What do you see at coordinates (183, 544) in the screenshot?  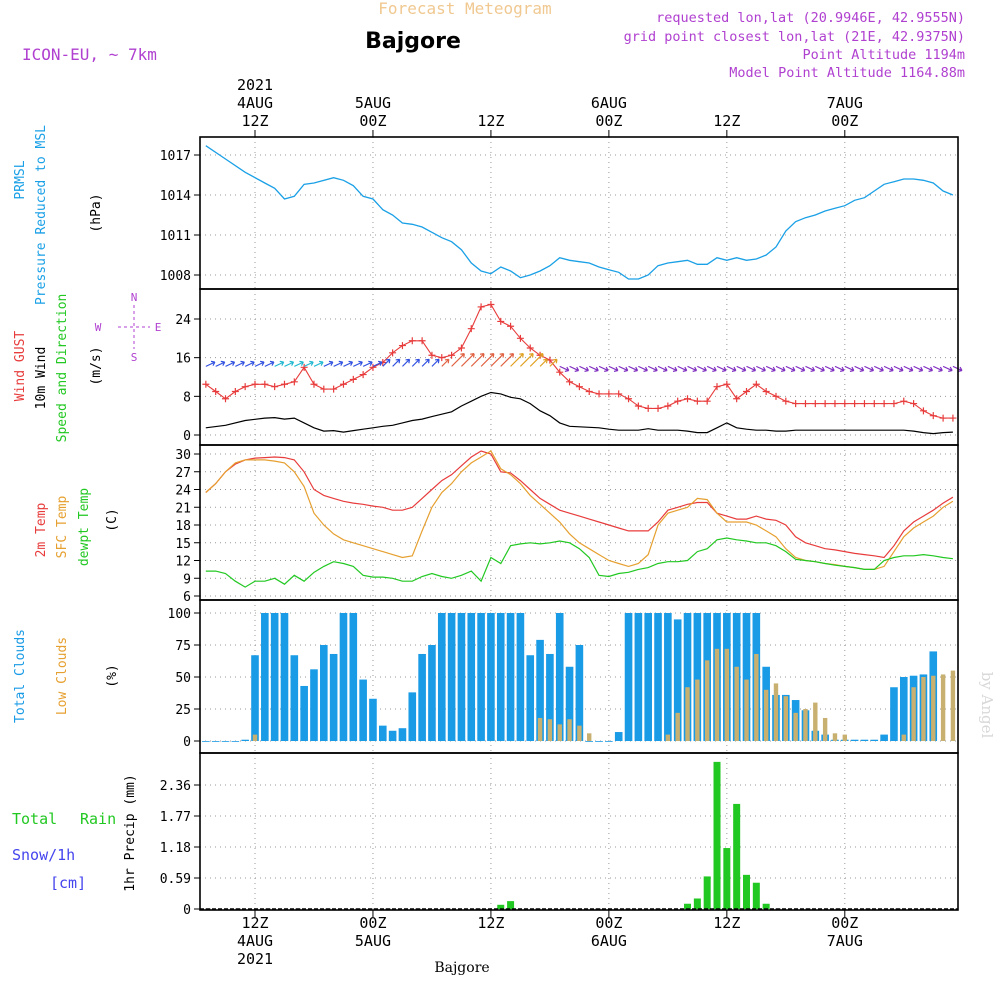 I see `y-tick-label: 15` at bounding box center [183, 544].